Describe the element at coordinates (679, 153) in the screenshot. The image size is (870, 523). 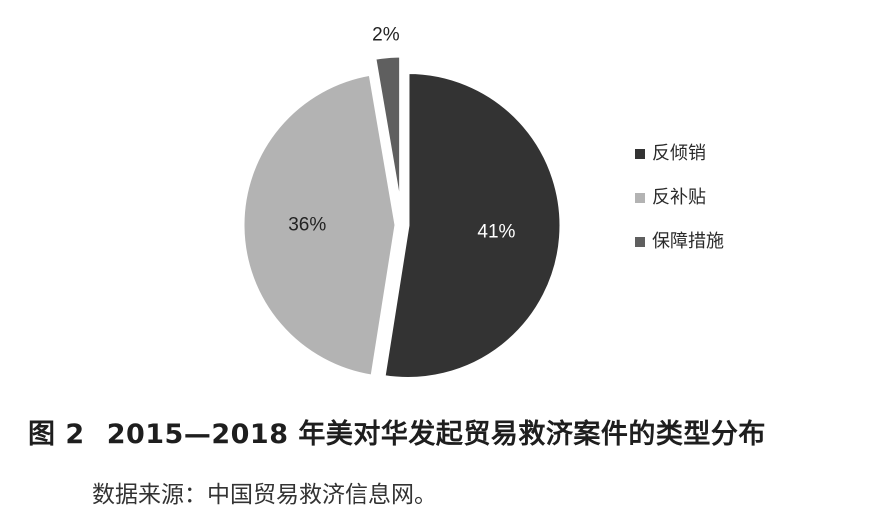
I see `legend-label-1: 反倾销` at that location.